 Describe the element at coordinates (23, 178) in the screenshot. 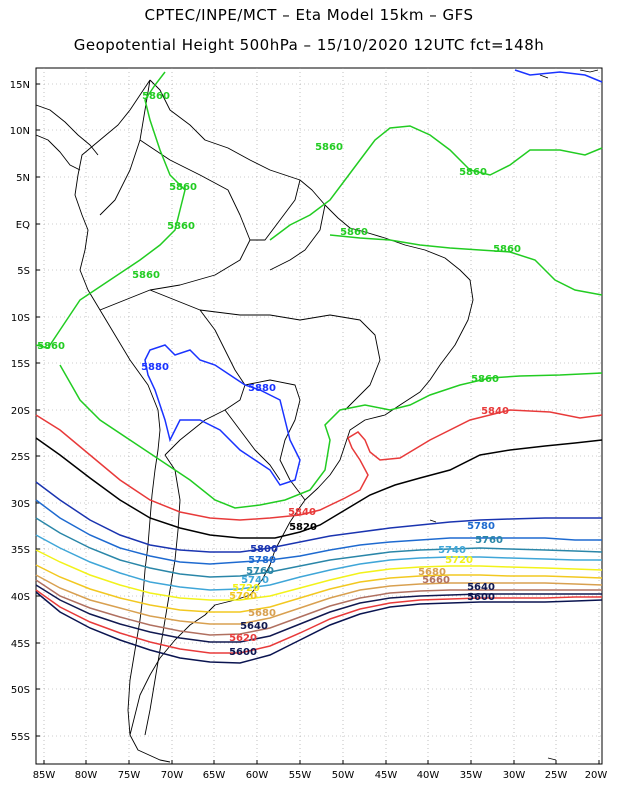

I see `lat-label: 5N` at that location.